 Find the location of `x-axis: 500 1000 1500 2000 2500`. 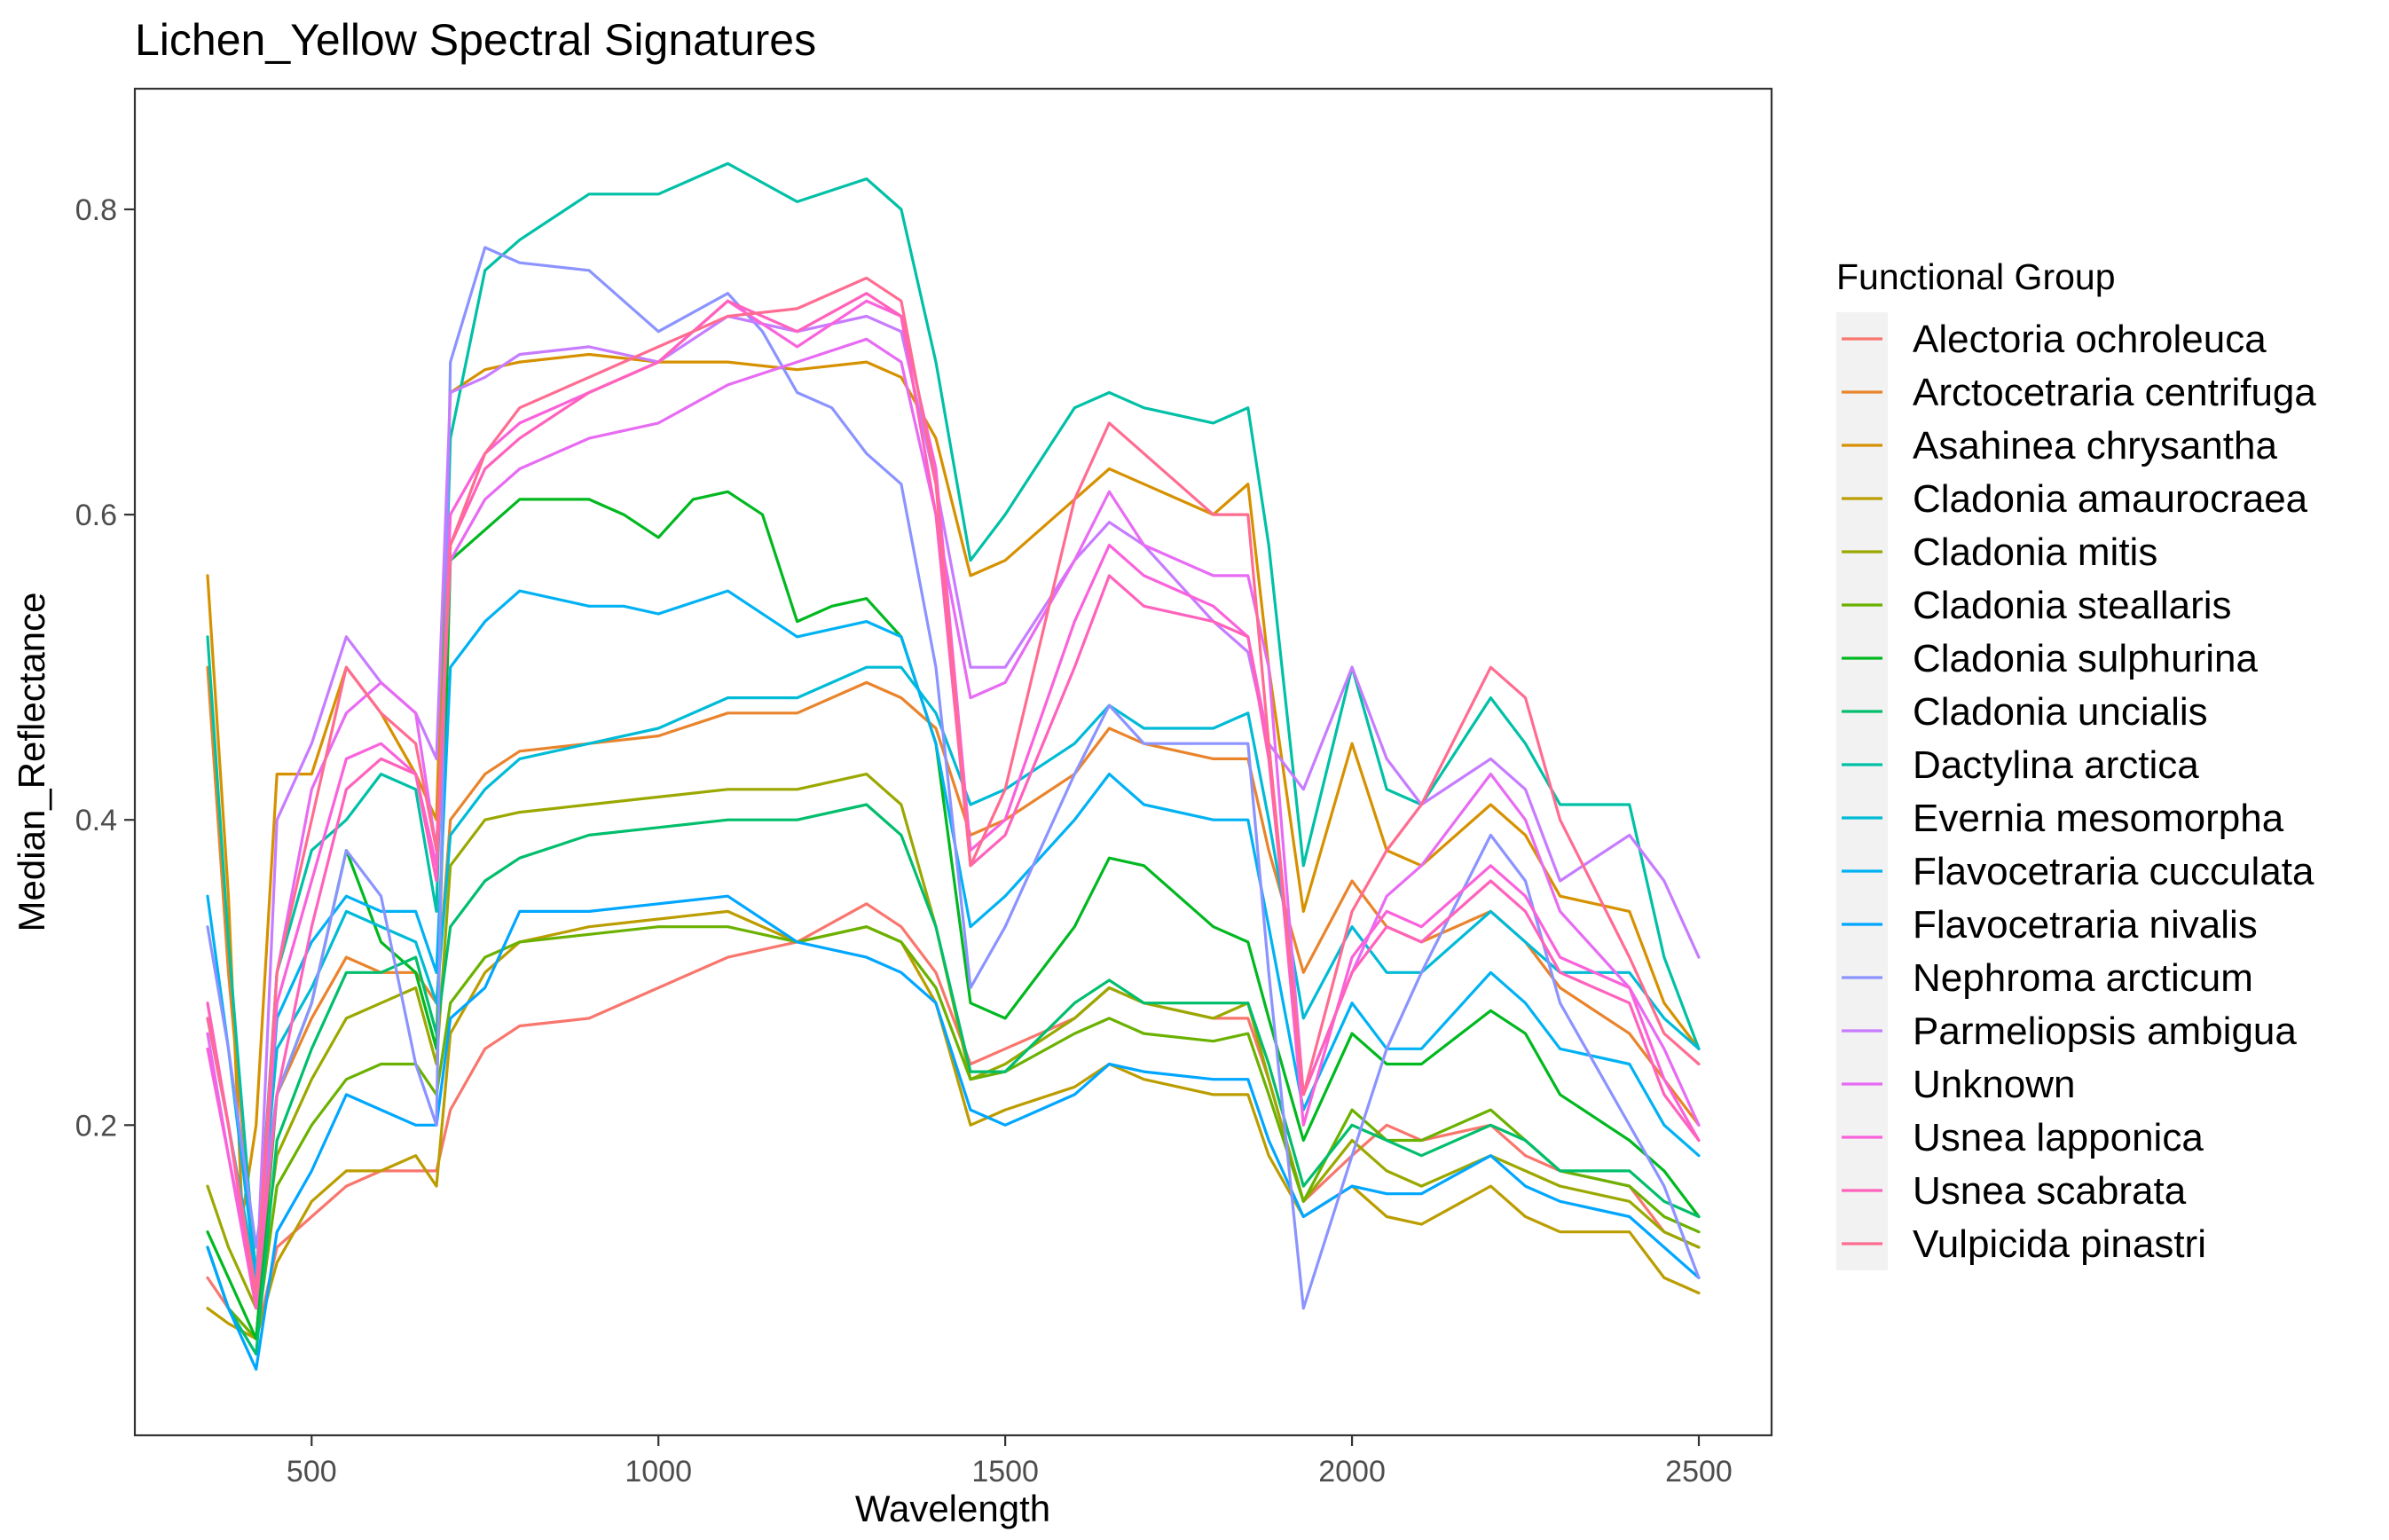

x-axis: 500 1000 1500 2000 2500 is located at coordinates (1010, 1462).